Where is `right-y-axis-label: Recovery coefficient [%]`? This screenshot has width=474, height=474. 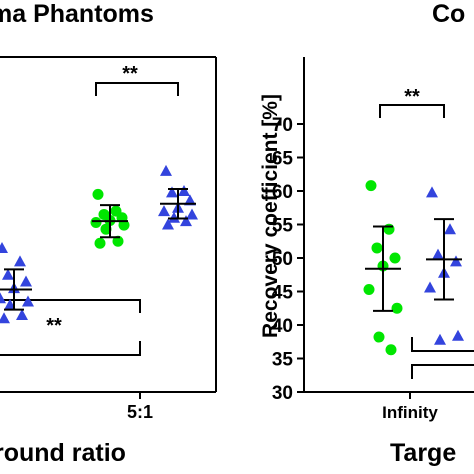 right-y-axis-label: Recovery coefficient [%] is located at coordinates (270, 216).